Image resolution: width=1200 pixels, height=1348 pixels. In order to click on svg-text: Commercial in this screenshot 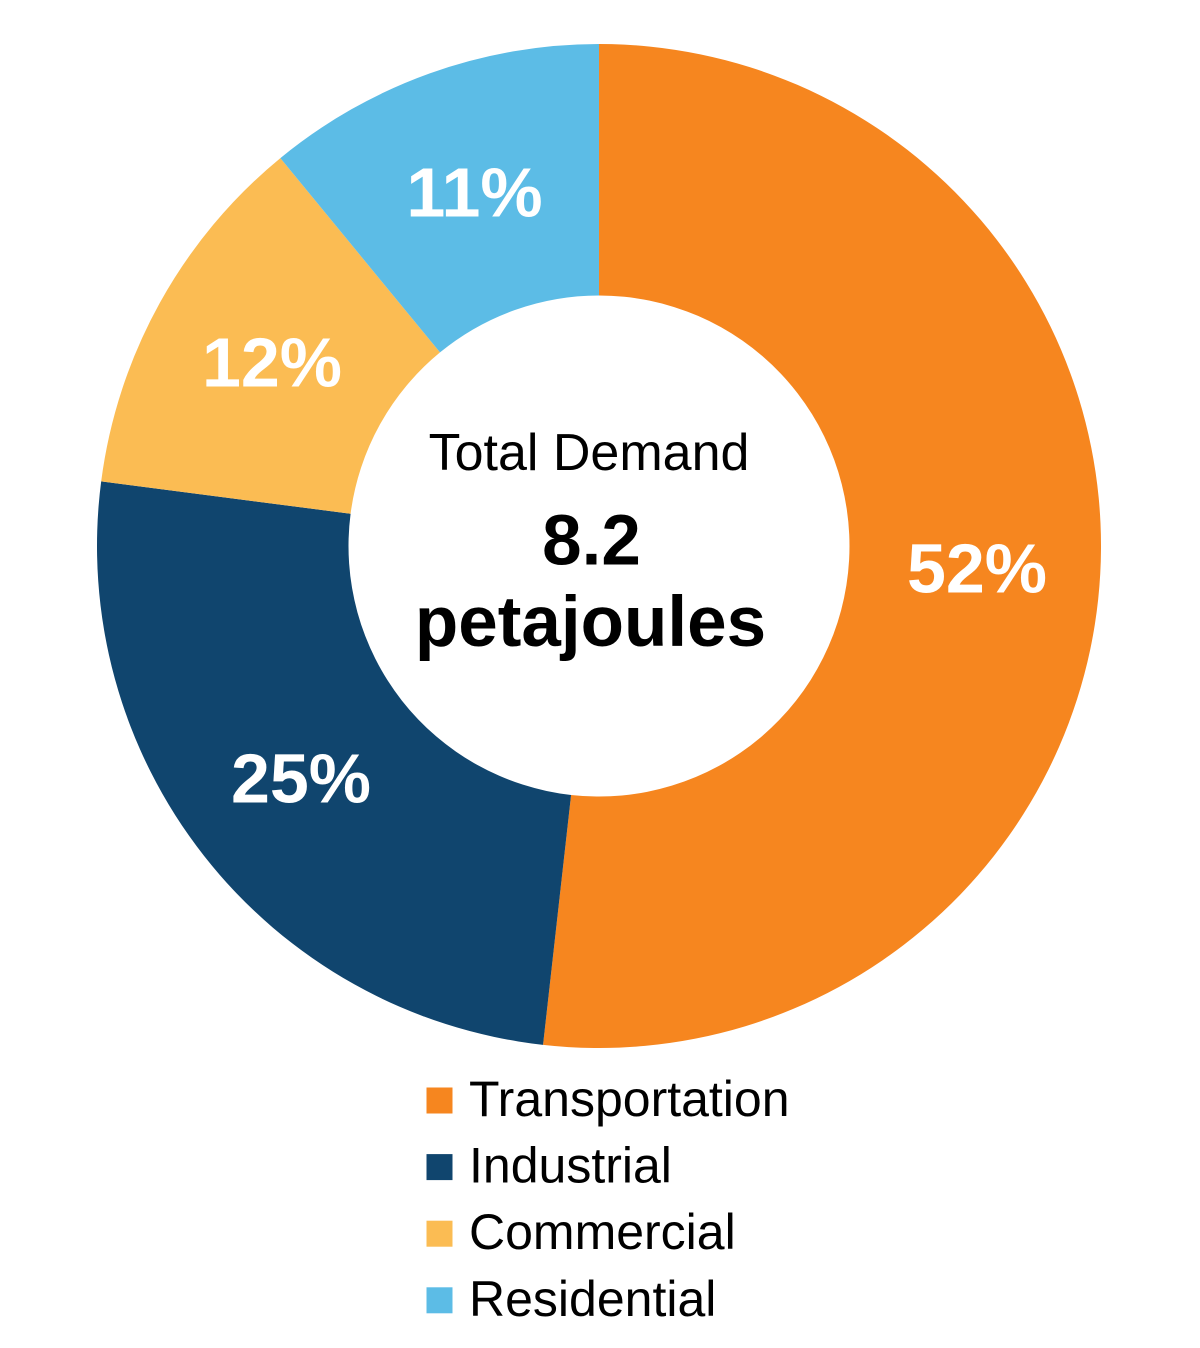, I will do `click(602, 1232)`.